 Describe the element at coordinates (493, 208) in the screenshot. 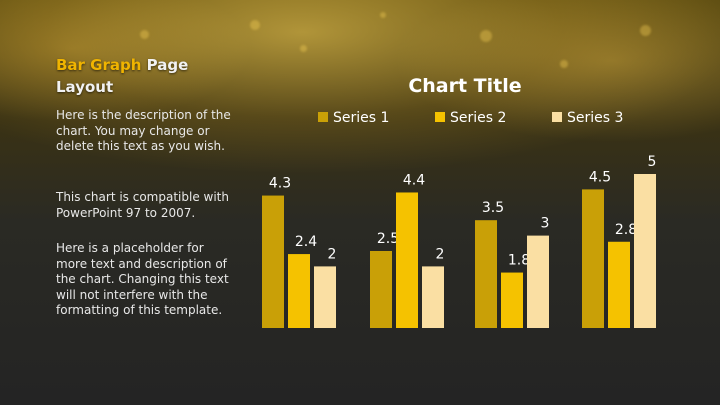

I see `data-label: 3.5` at that location.